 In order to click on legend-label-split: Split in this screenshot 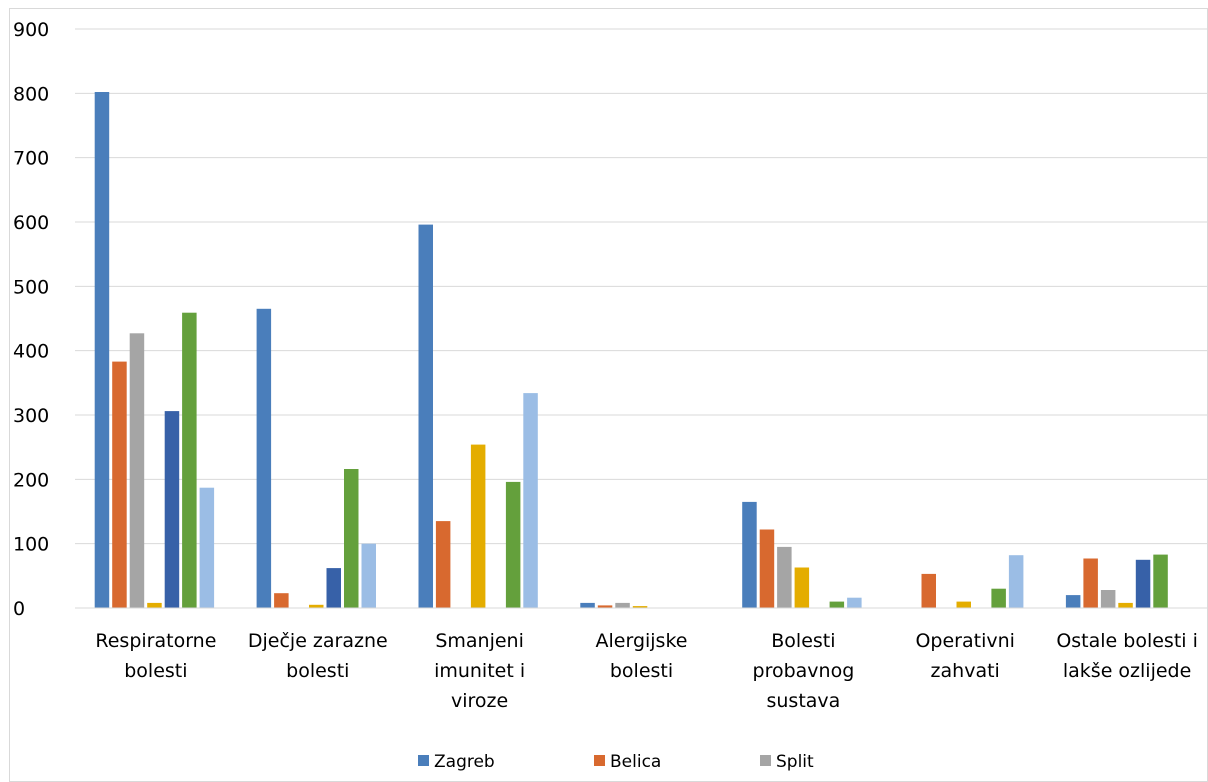, I will do `click(795, 762)`.